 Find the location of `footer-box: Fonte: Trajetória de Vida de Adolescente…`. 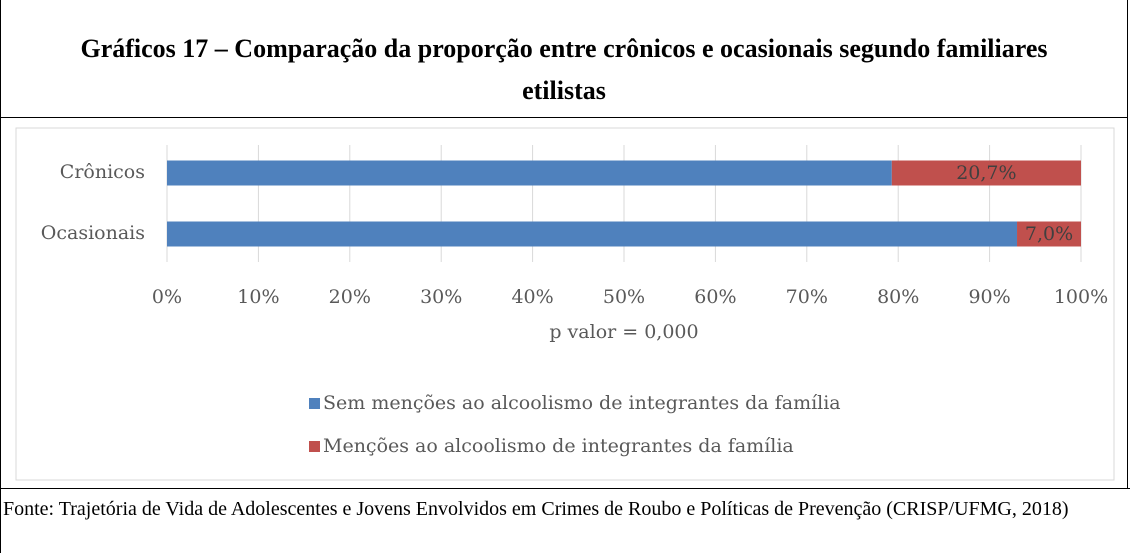

footer-box: Fonte: Trajetória de Vida de Adolescente… is located at coordinates (565, 520).